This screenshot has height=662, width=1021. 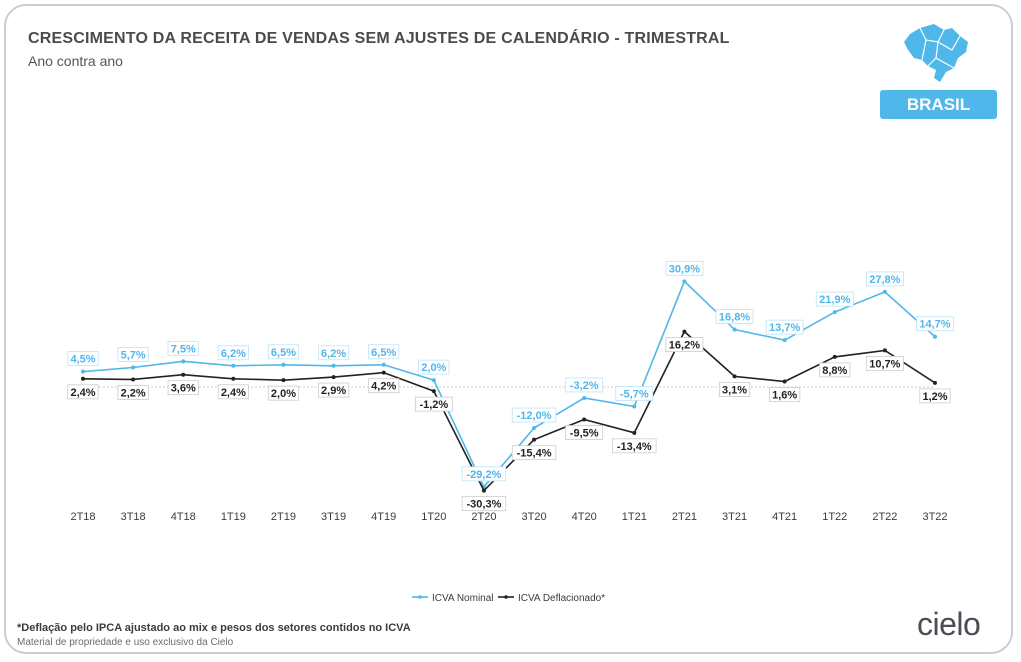 I want to click on data-label: -29,2%, so click(x=484, y=475).